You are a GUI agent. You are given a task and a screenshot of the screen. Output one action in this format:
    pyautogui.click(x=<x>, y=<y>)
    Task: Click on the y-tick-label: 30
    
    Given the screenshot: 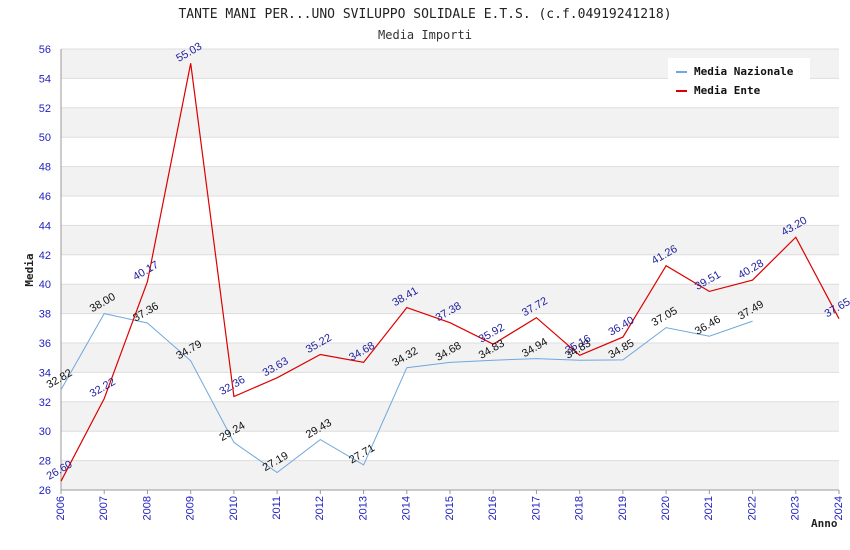 What is the action you would take?
    pyautogui.click(x=45, y=432)
    